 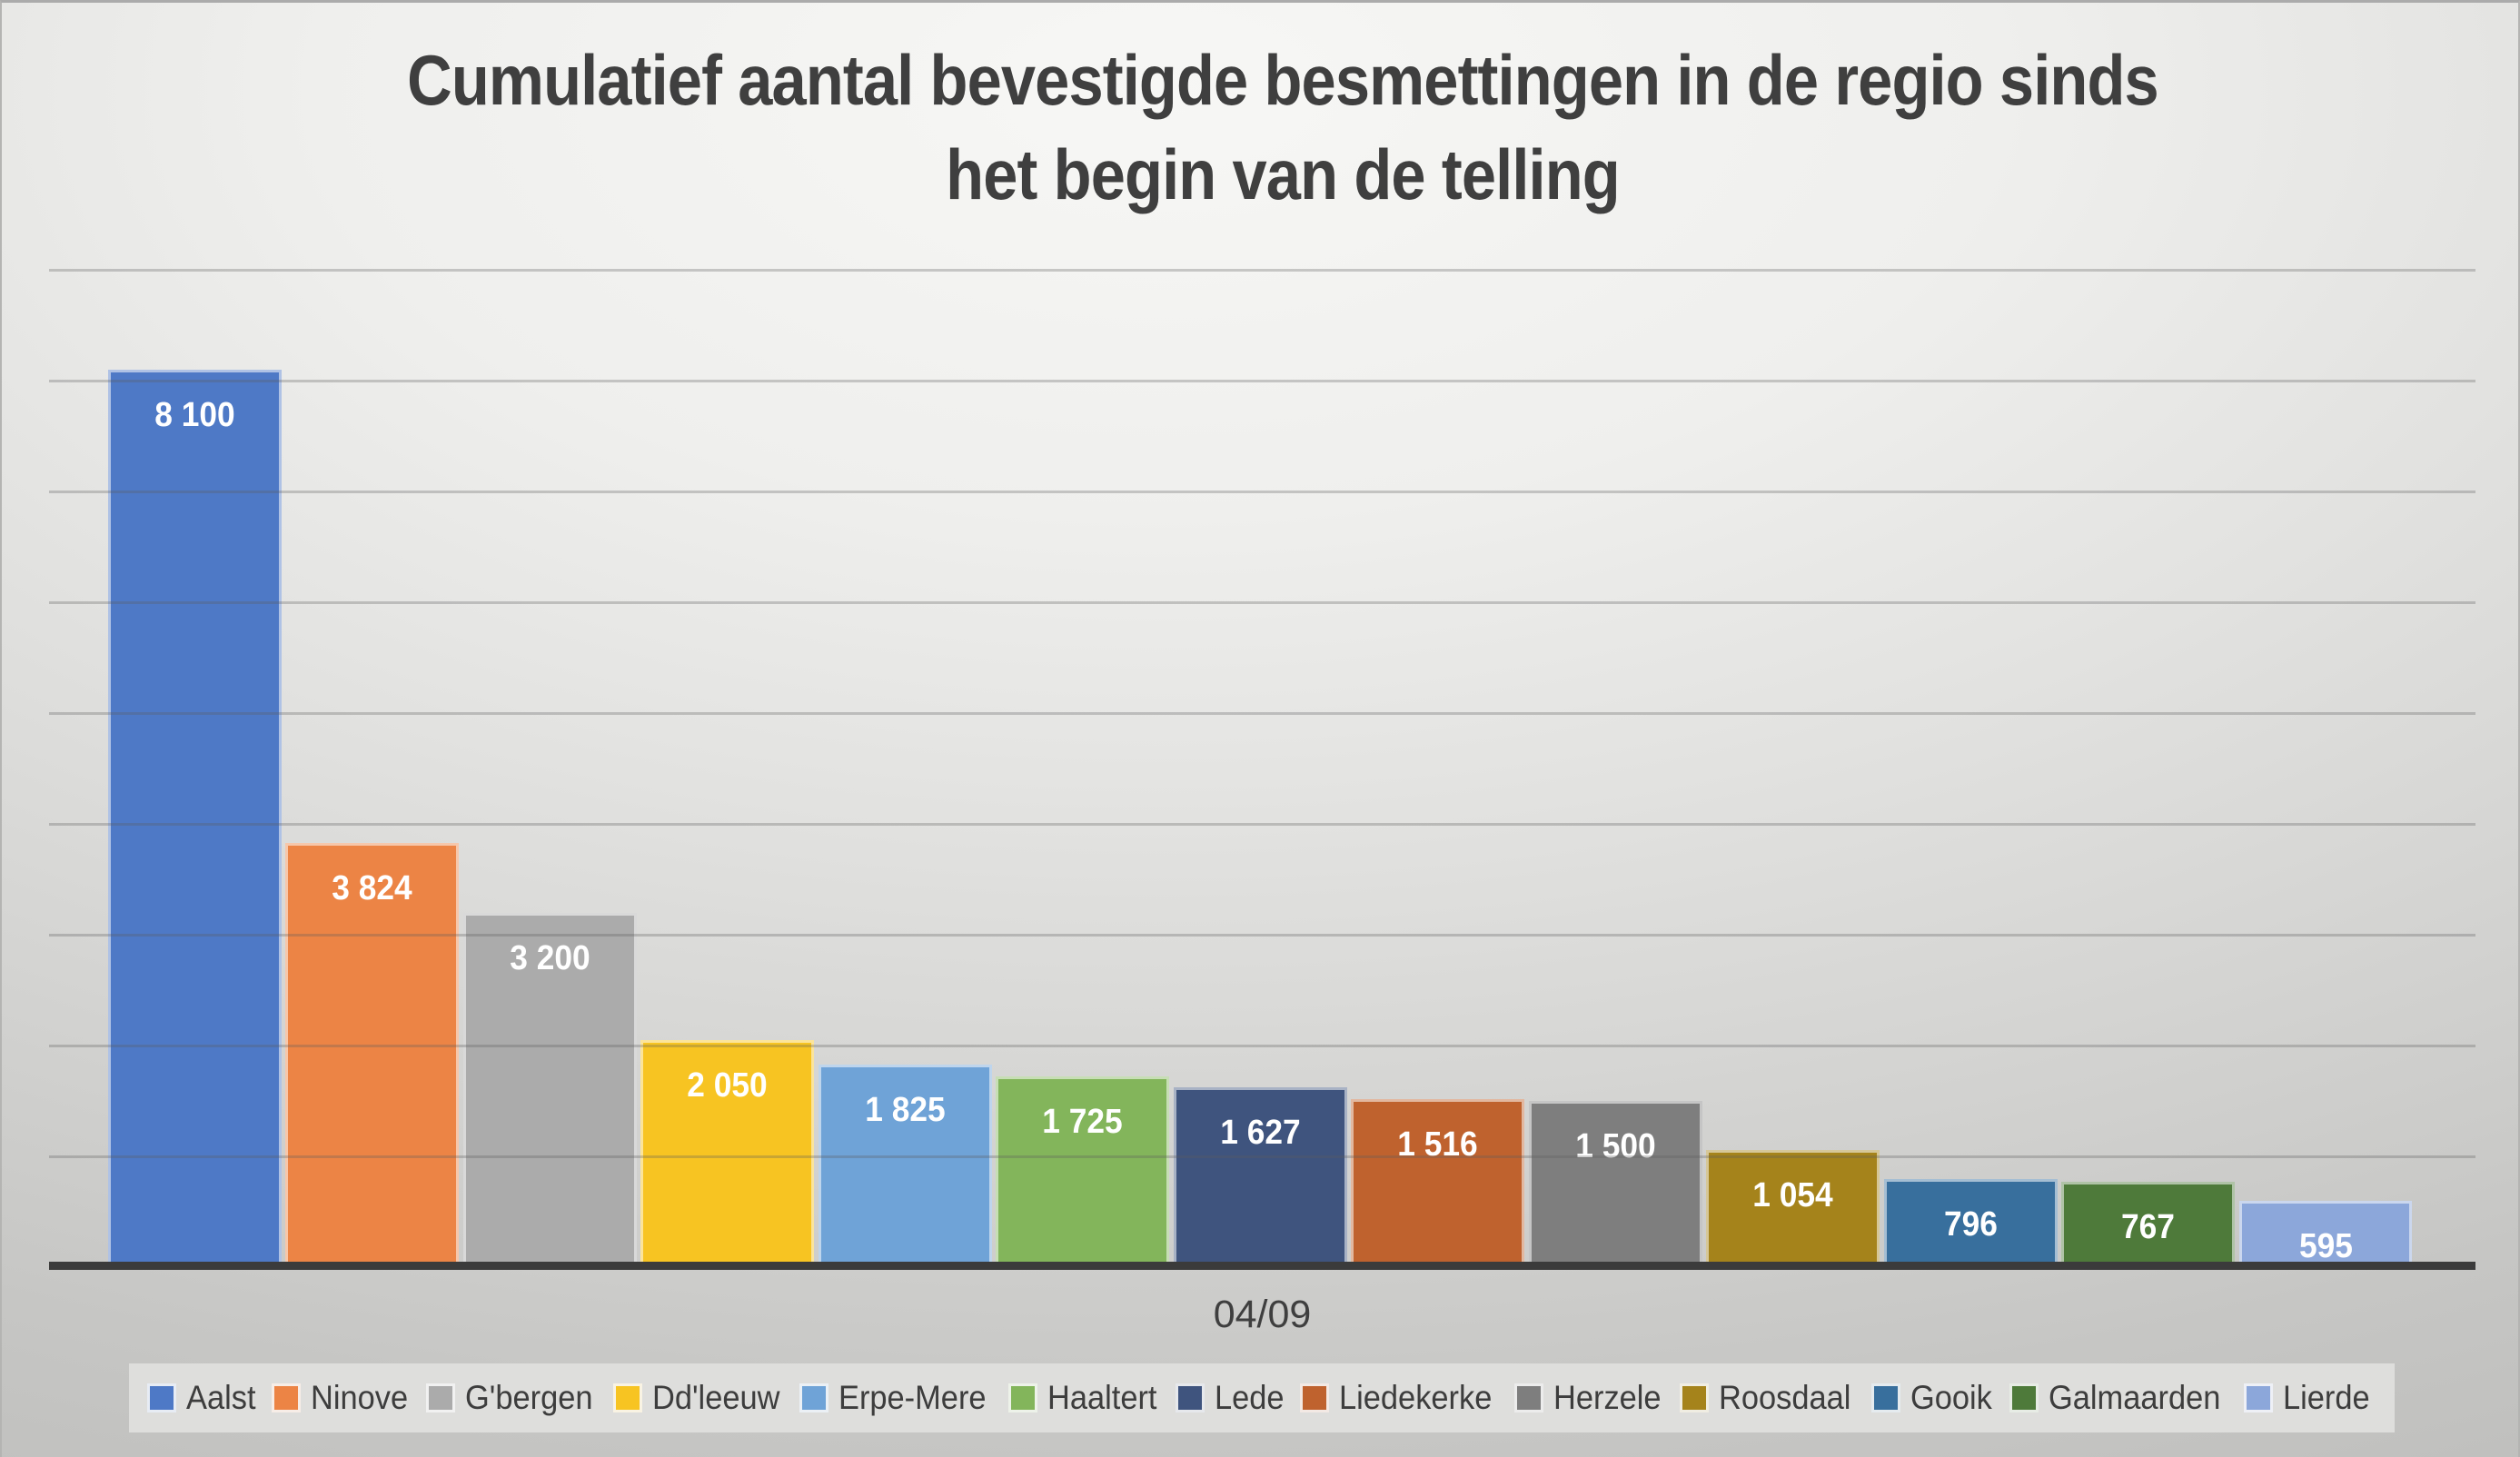 I want to click on legend-marker-icon-ninove, so click(x=286, y=1397).